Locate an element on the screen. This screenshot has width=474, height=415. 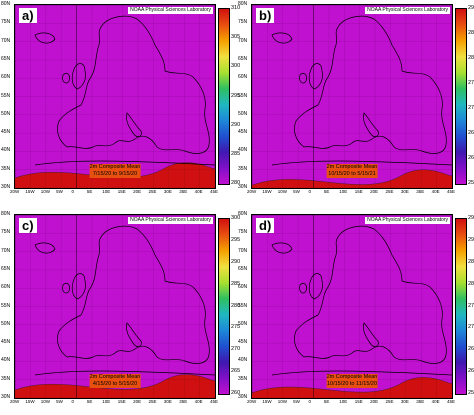
color-scale-tick: 280 is located at coordinates (471, 58).